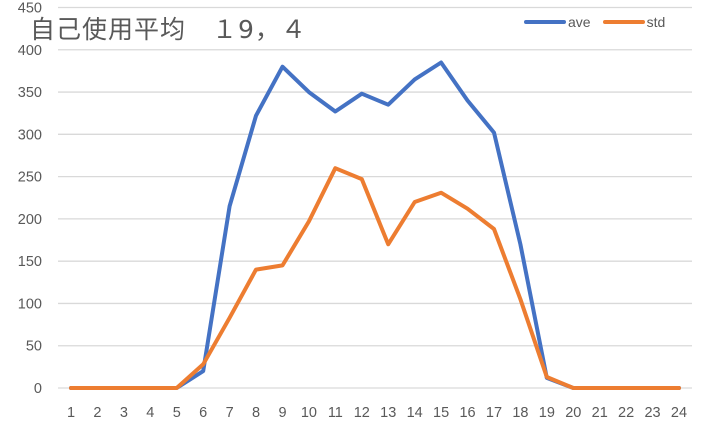 This screenshot has width=710, height=426. I want to click on legend: ave std, so click(600, 22).